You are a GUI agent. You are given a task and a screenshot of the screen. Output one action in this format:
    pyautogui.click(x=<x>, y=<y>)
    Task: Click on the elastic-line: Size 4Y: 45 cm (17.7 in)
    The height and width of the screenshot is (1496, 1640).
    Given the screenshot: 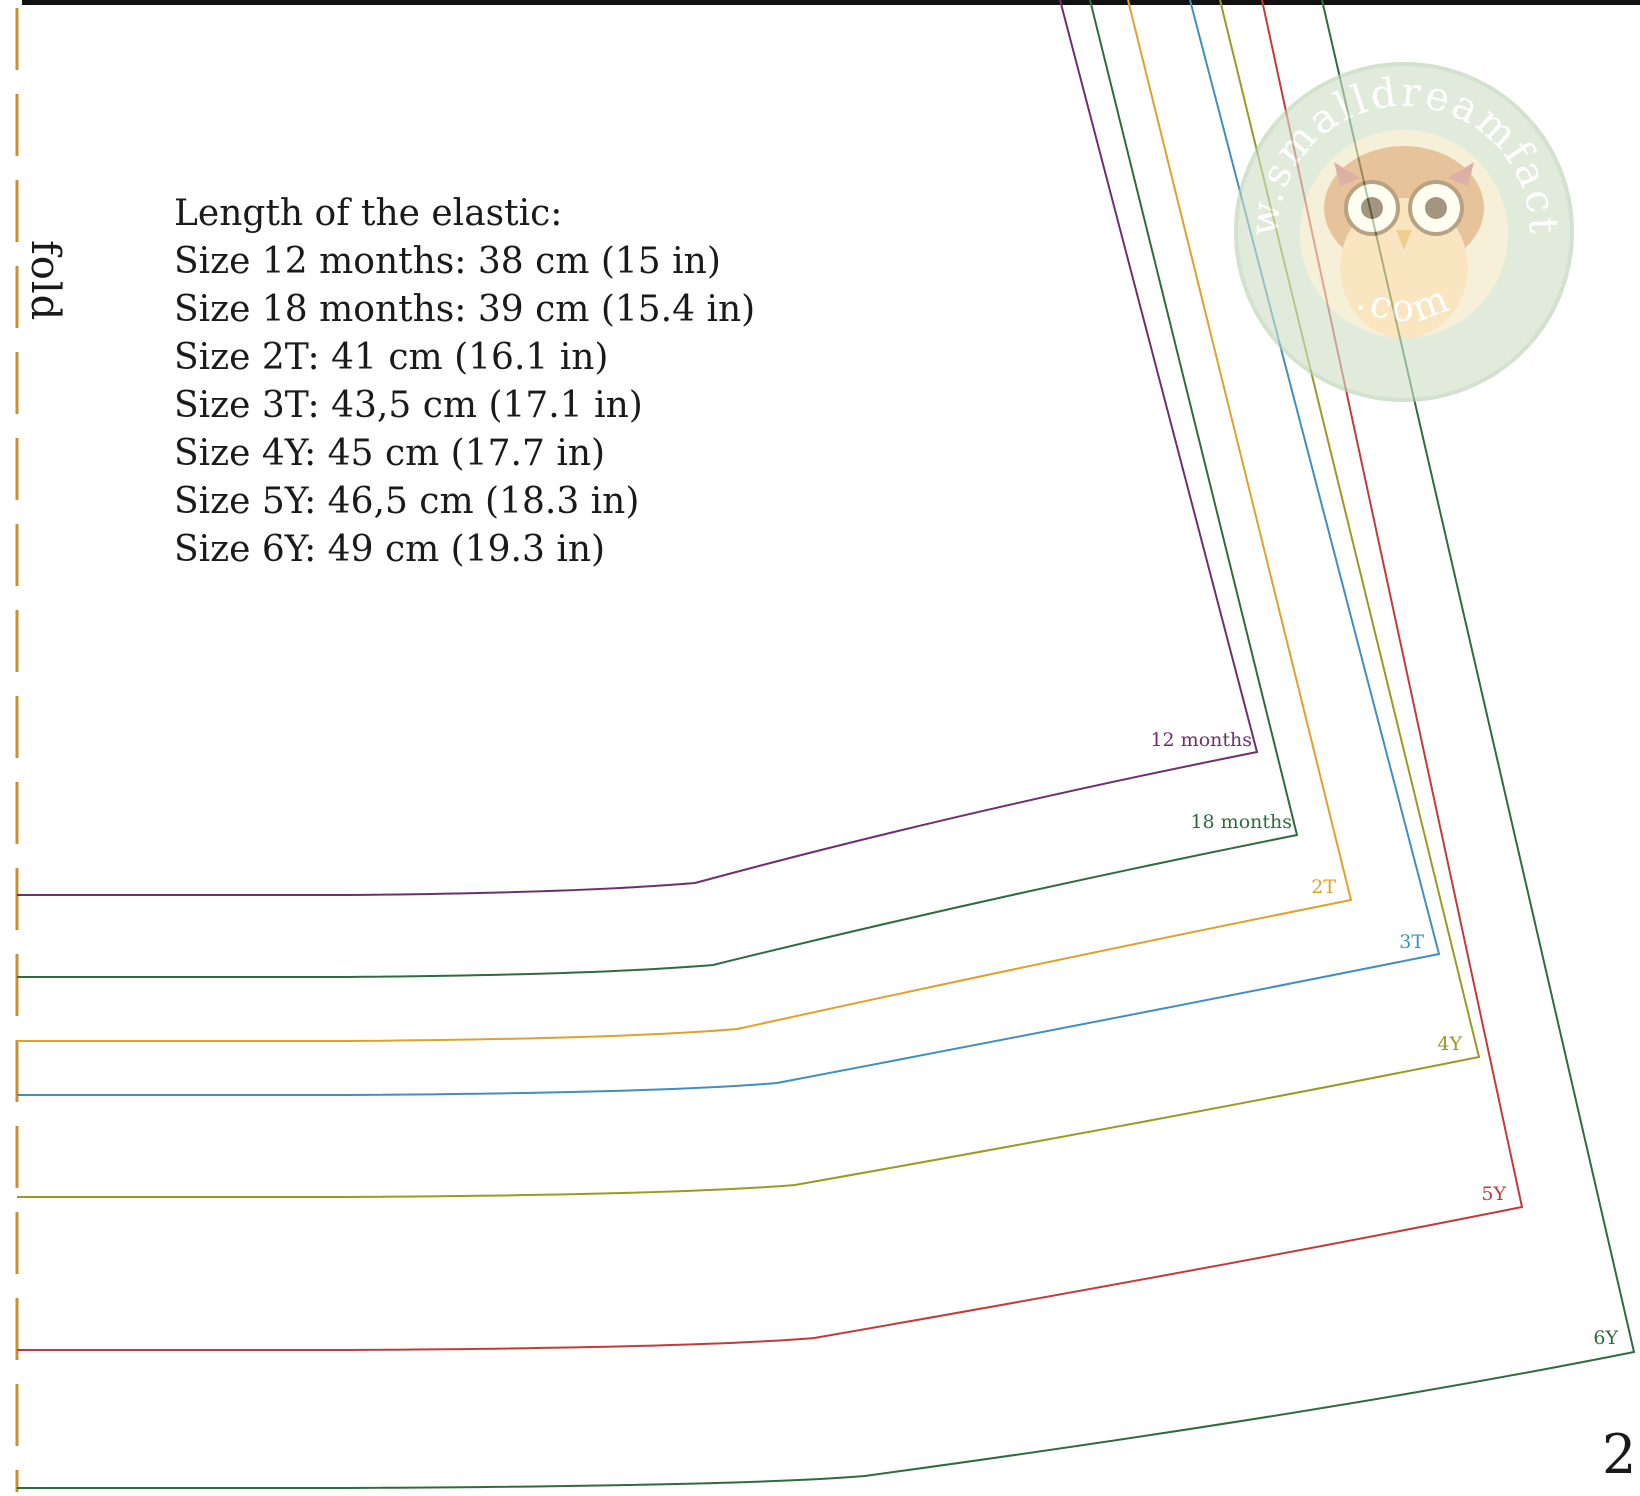 What is the action you would take?
    pyautogui.click(x=390, y=453)
    